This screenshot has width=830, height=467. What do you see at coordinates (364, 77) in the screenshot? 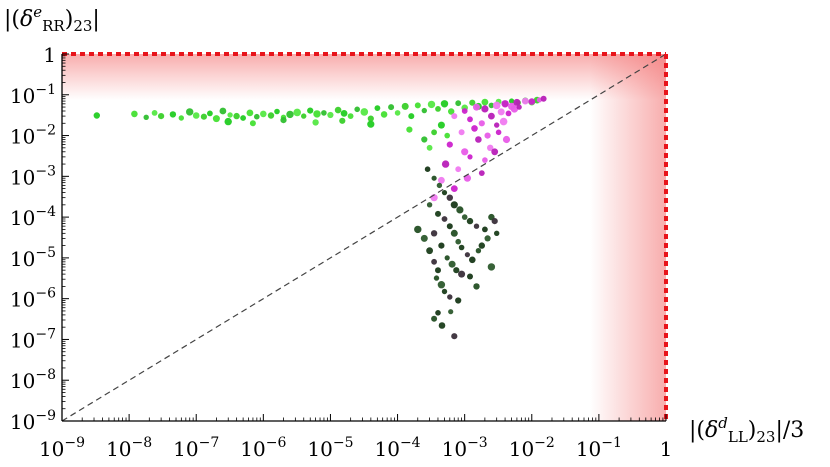
I see `excluded-region-top` at bounding box center [364, 77].